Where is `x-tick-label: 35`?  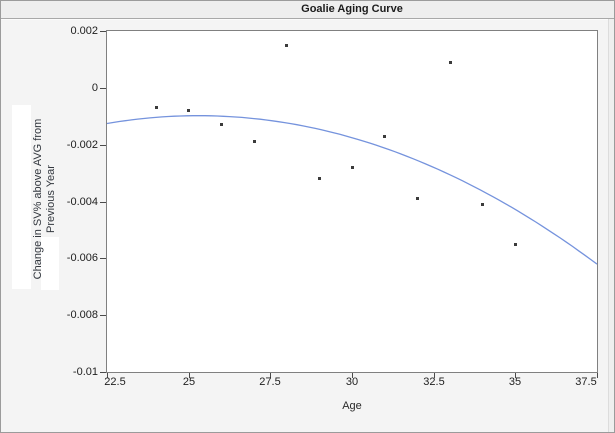 x-tick-label: 35 is located at coordinates (515, 382).